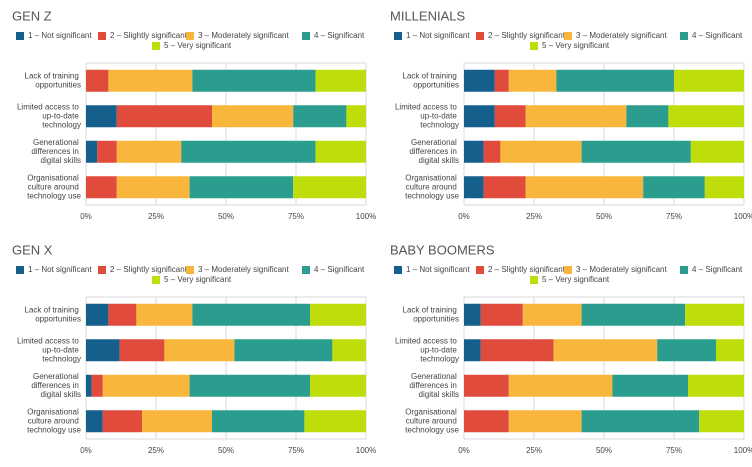 The image size is (752, 467). I want to click on chart-title: BABY BOOMERS, so click(442, 249).